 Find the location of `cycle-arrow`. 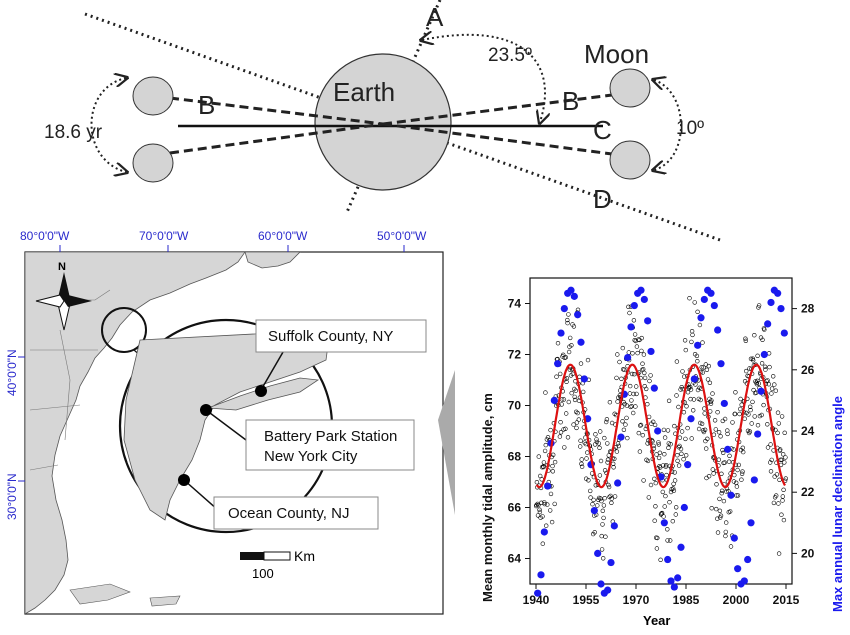

cycle-arrow is located at coordinates (108, 125).